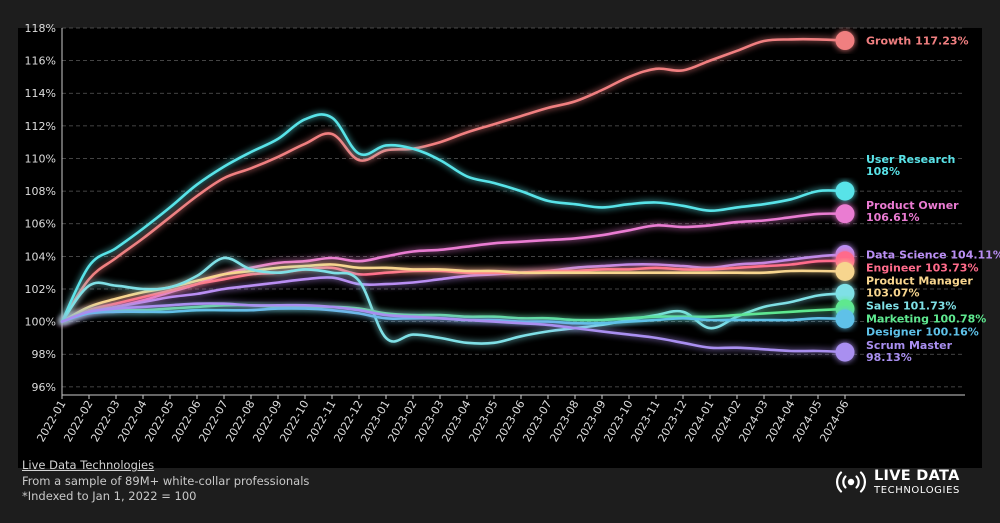 This screenshot has height=523, width=1000. I want to click on series-line-data-science, so click(453, 288).